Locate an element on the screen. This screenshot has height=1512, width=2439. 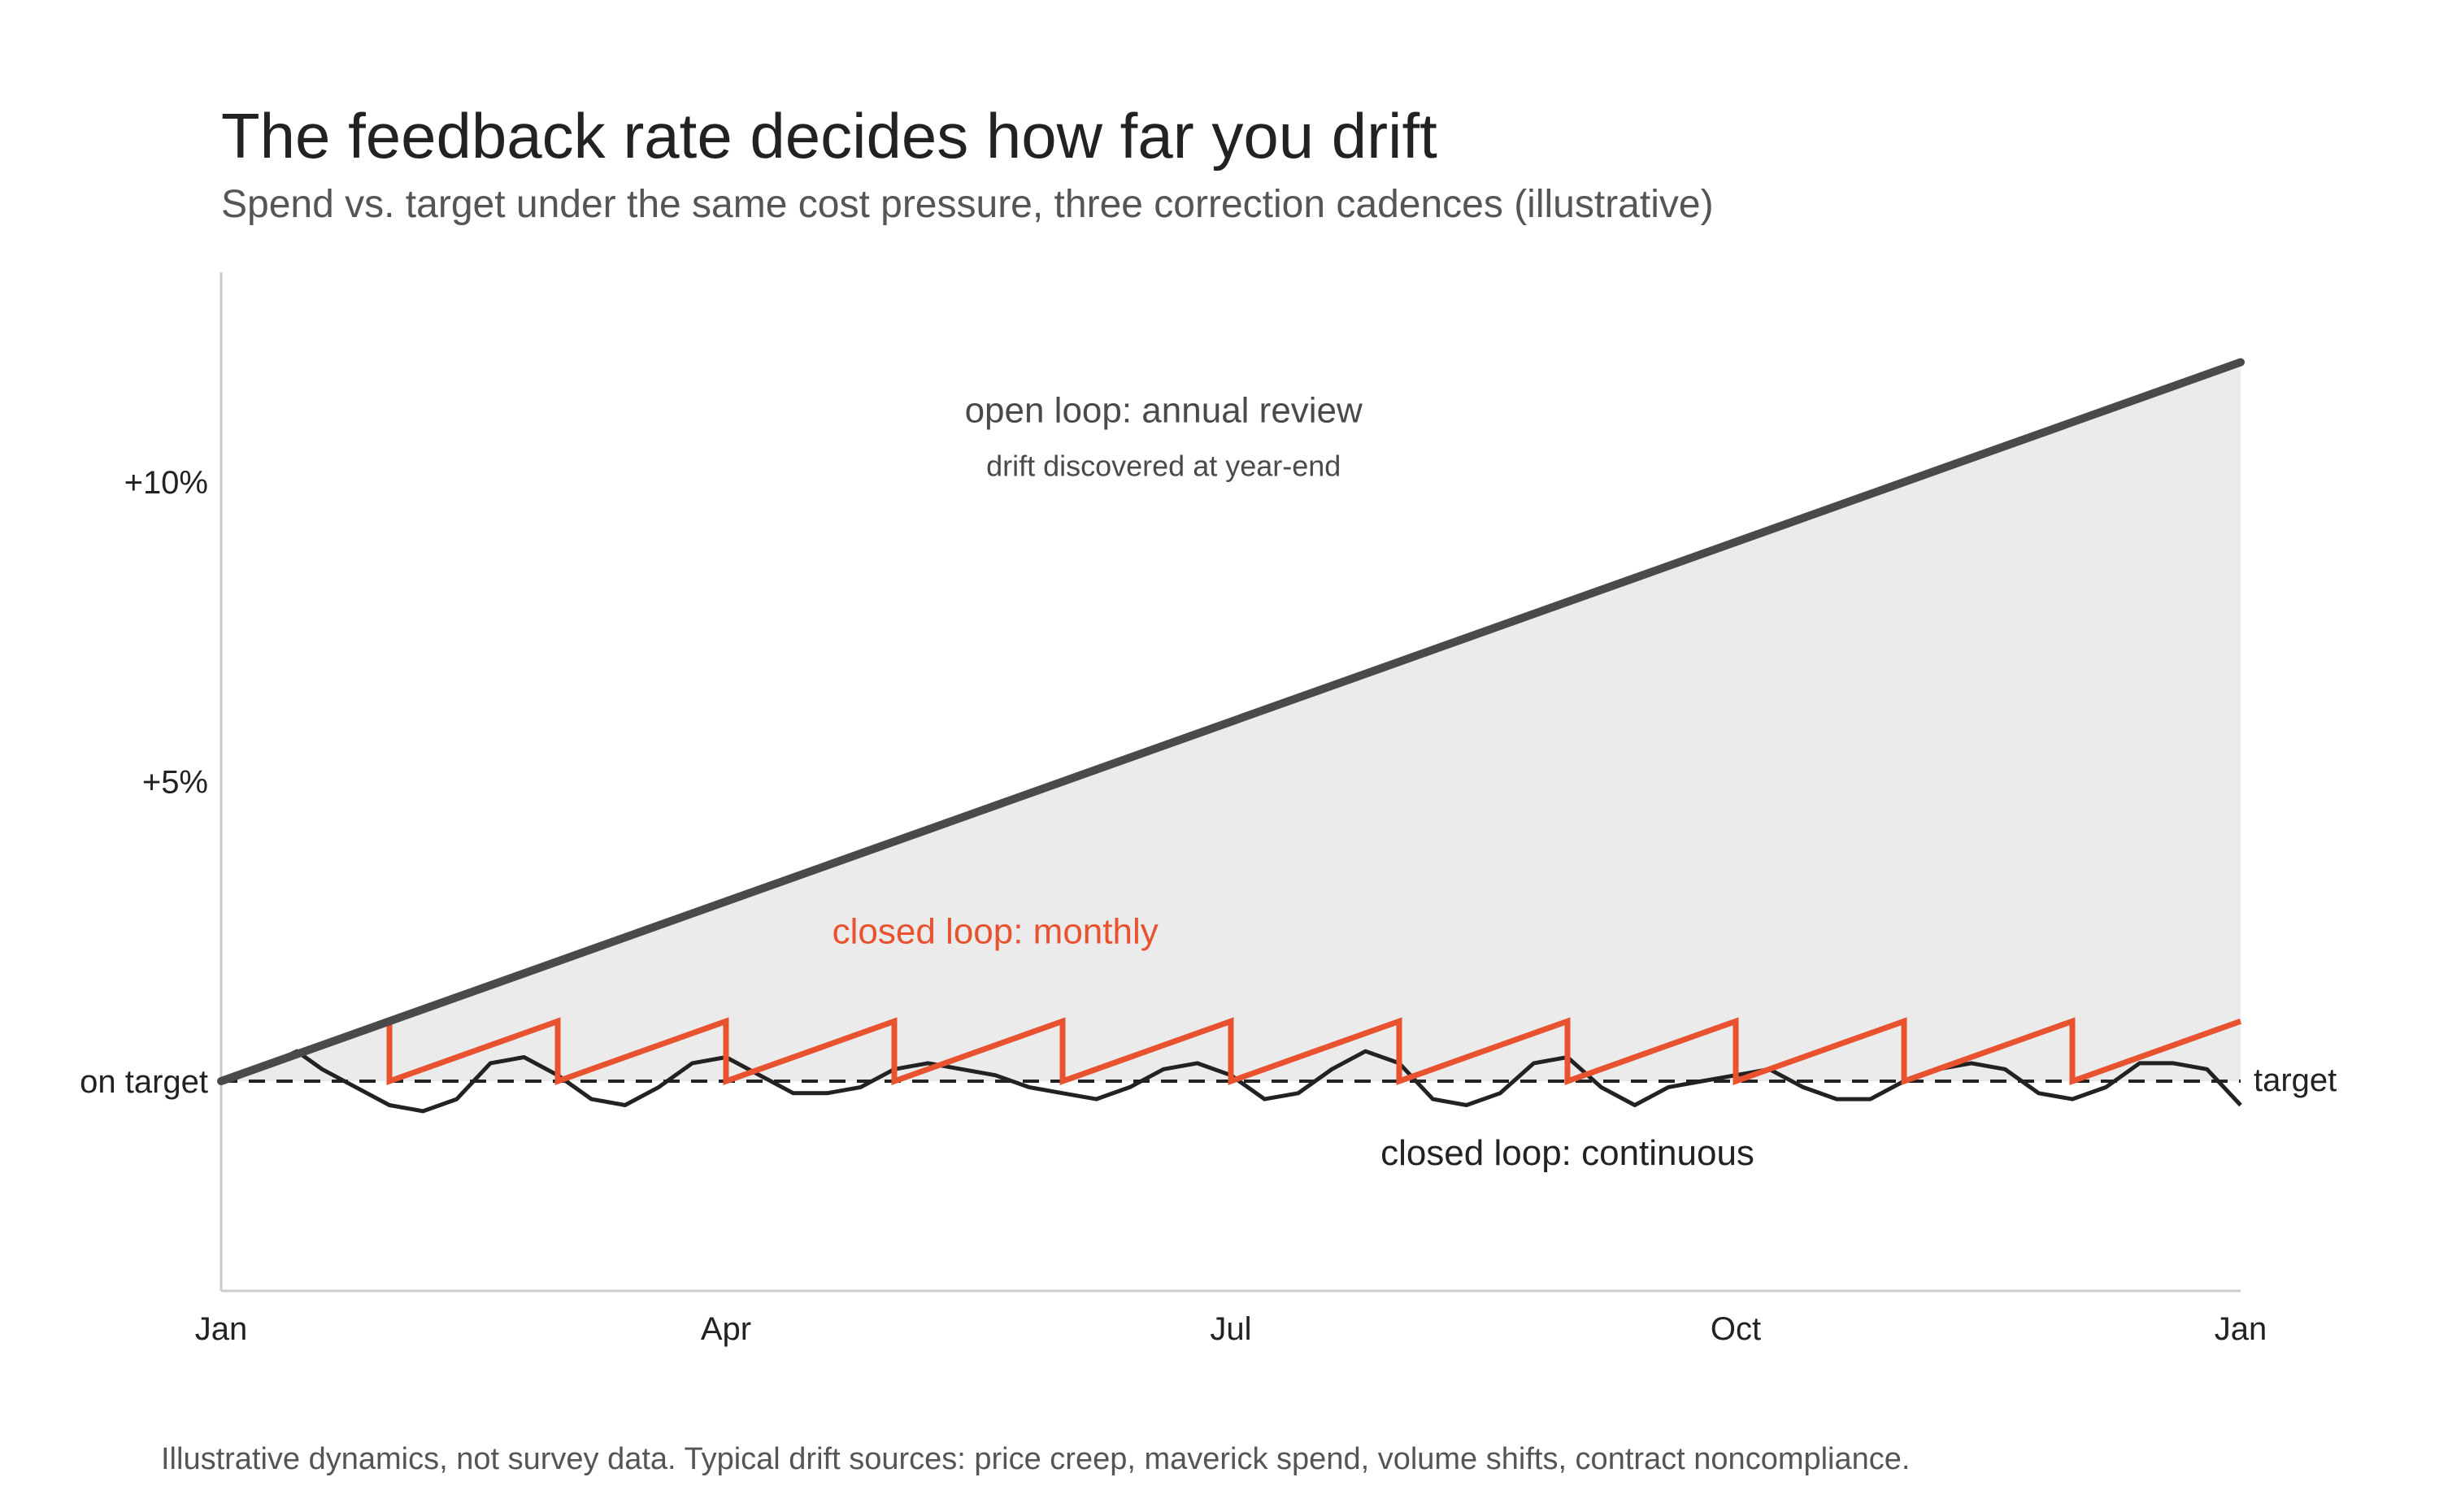
open-loop-note: drift discovered at year-end is located at coordinates (1163, 467).